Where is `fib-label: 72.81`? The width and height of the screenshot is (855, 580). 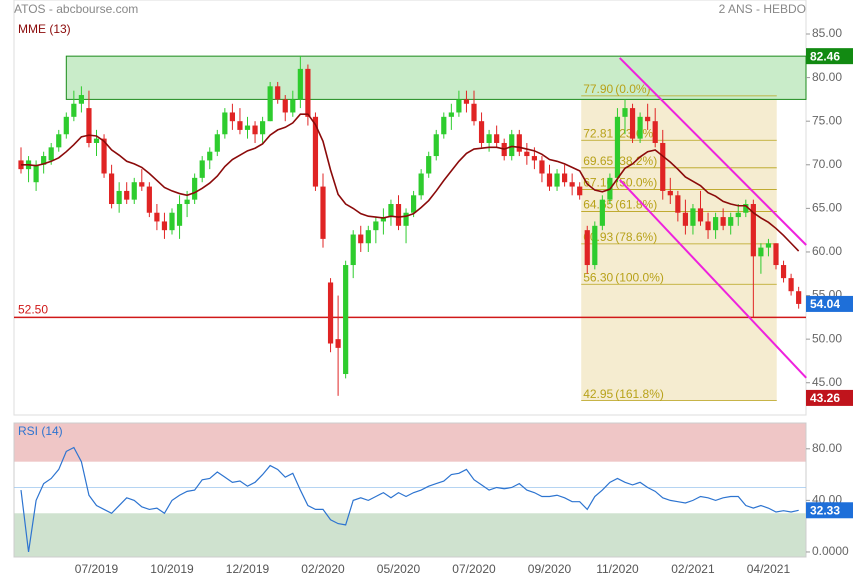
fib-label: 72.81 is located at coordinates (598, 133).